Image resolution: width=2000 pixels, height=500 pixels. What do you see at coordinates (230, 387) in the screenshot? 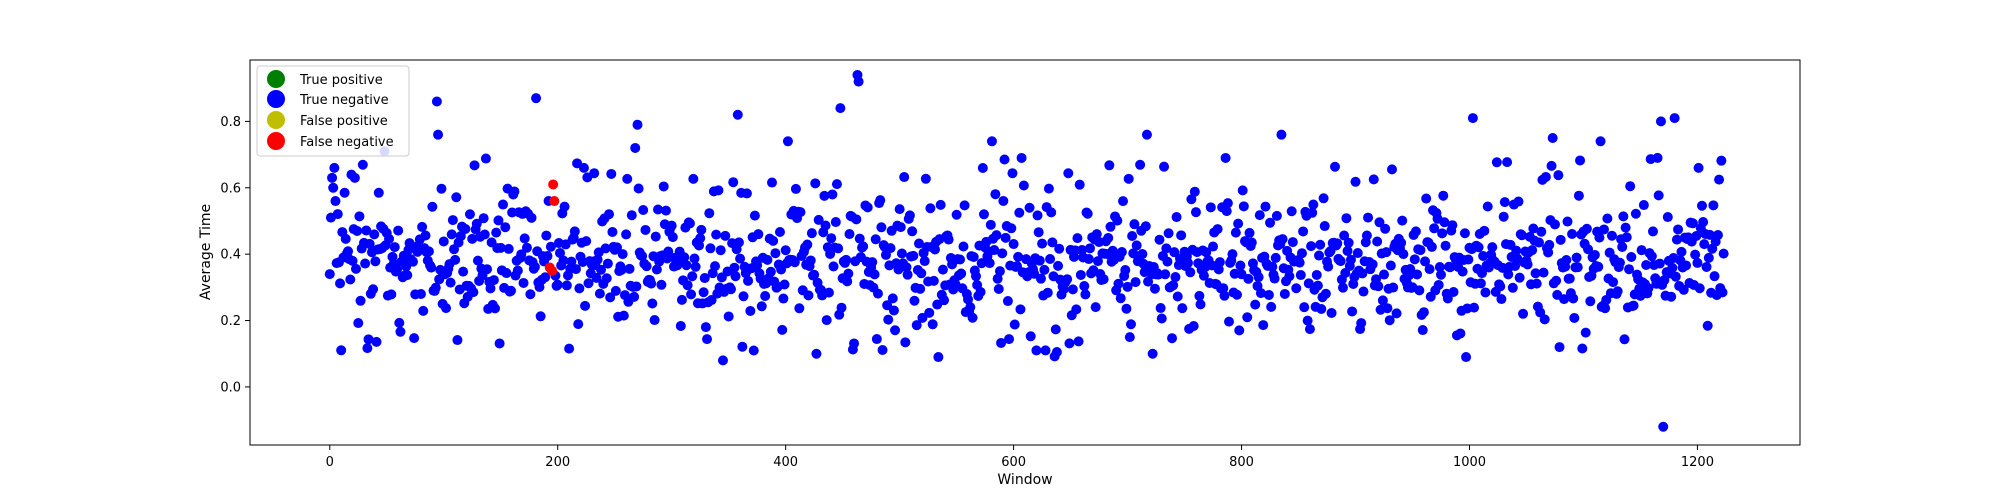
I see `y-tick-label: 0.0` at bounding box center [230, 387].